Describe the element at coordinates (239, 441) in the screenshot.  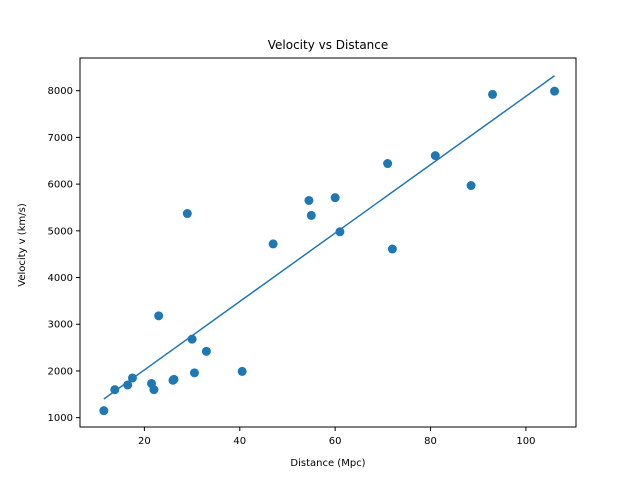
I see `x-tick-label-40: 40` at that location.